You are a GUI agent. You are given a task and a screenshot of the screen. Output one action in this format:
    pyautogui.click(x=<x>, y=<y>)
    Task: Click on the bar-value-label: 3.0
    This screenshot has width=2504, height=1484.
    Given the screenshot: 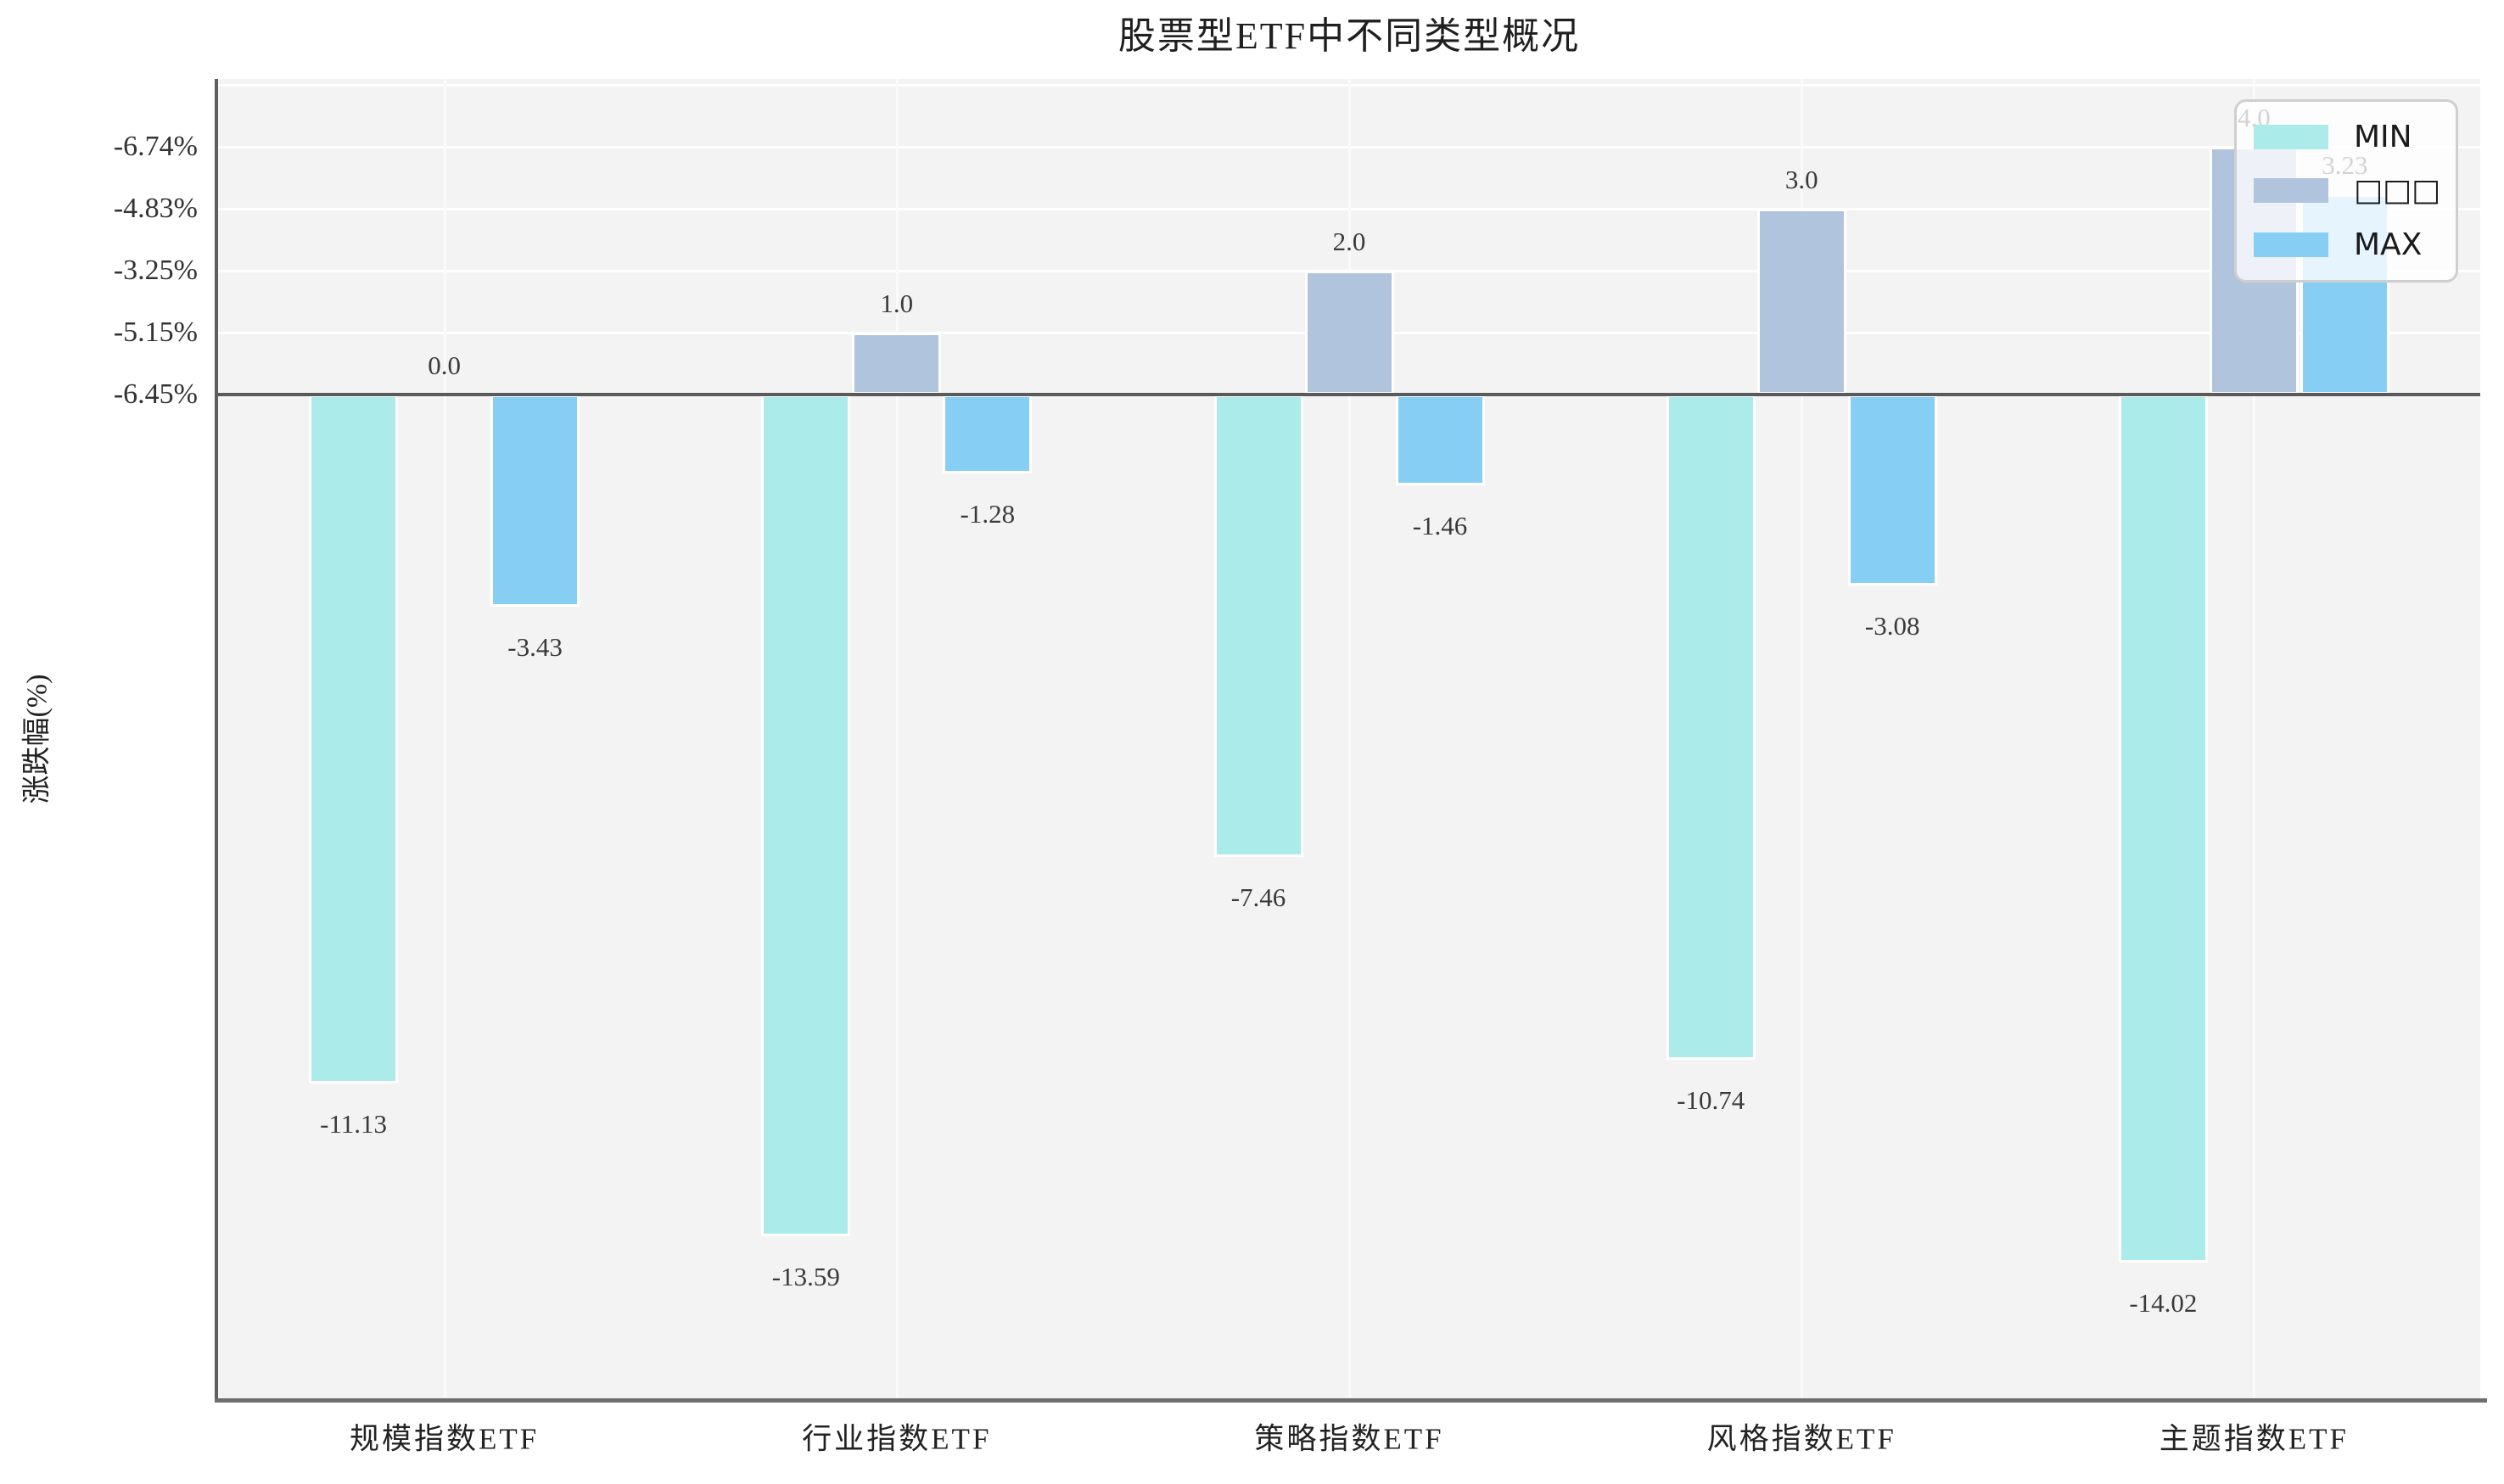 What is the action you would take?
    pyautogui.click(x=1801, y=180)
    